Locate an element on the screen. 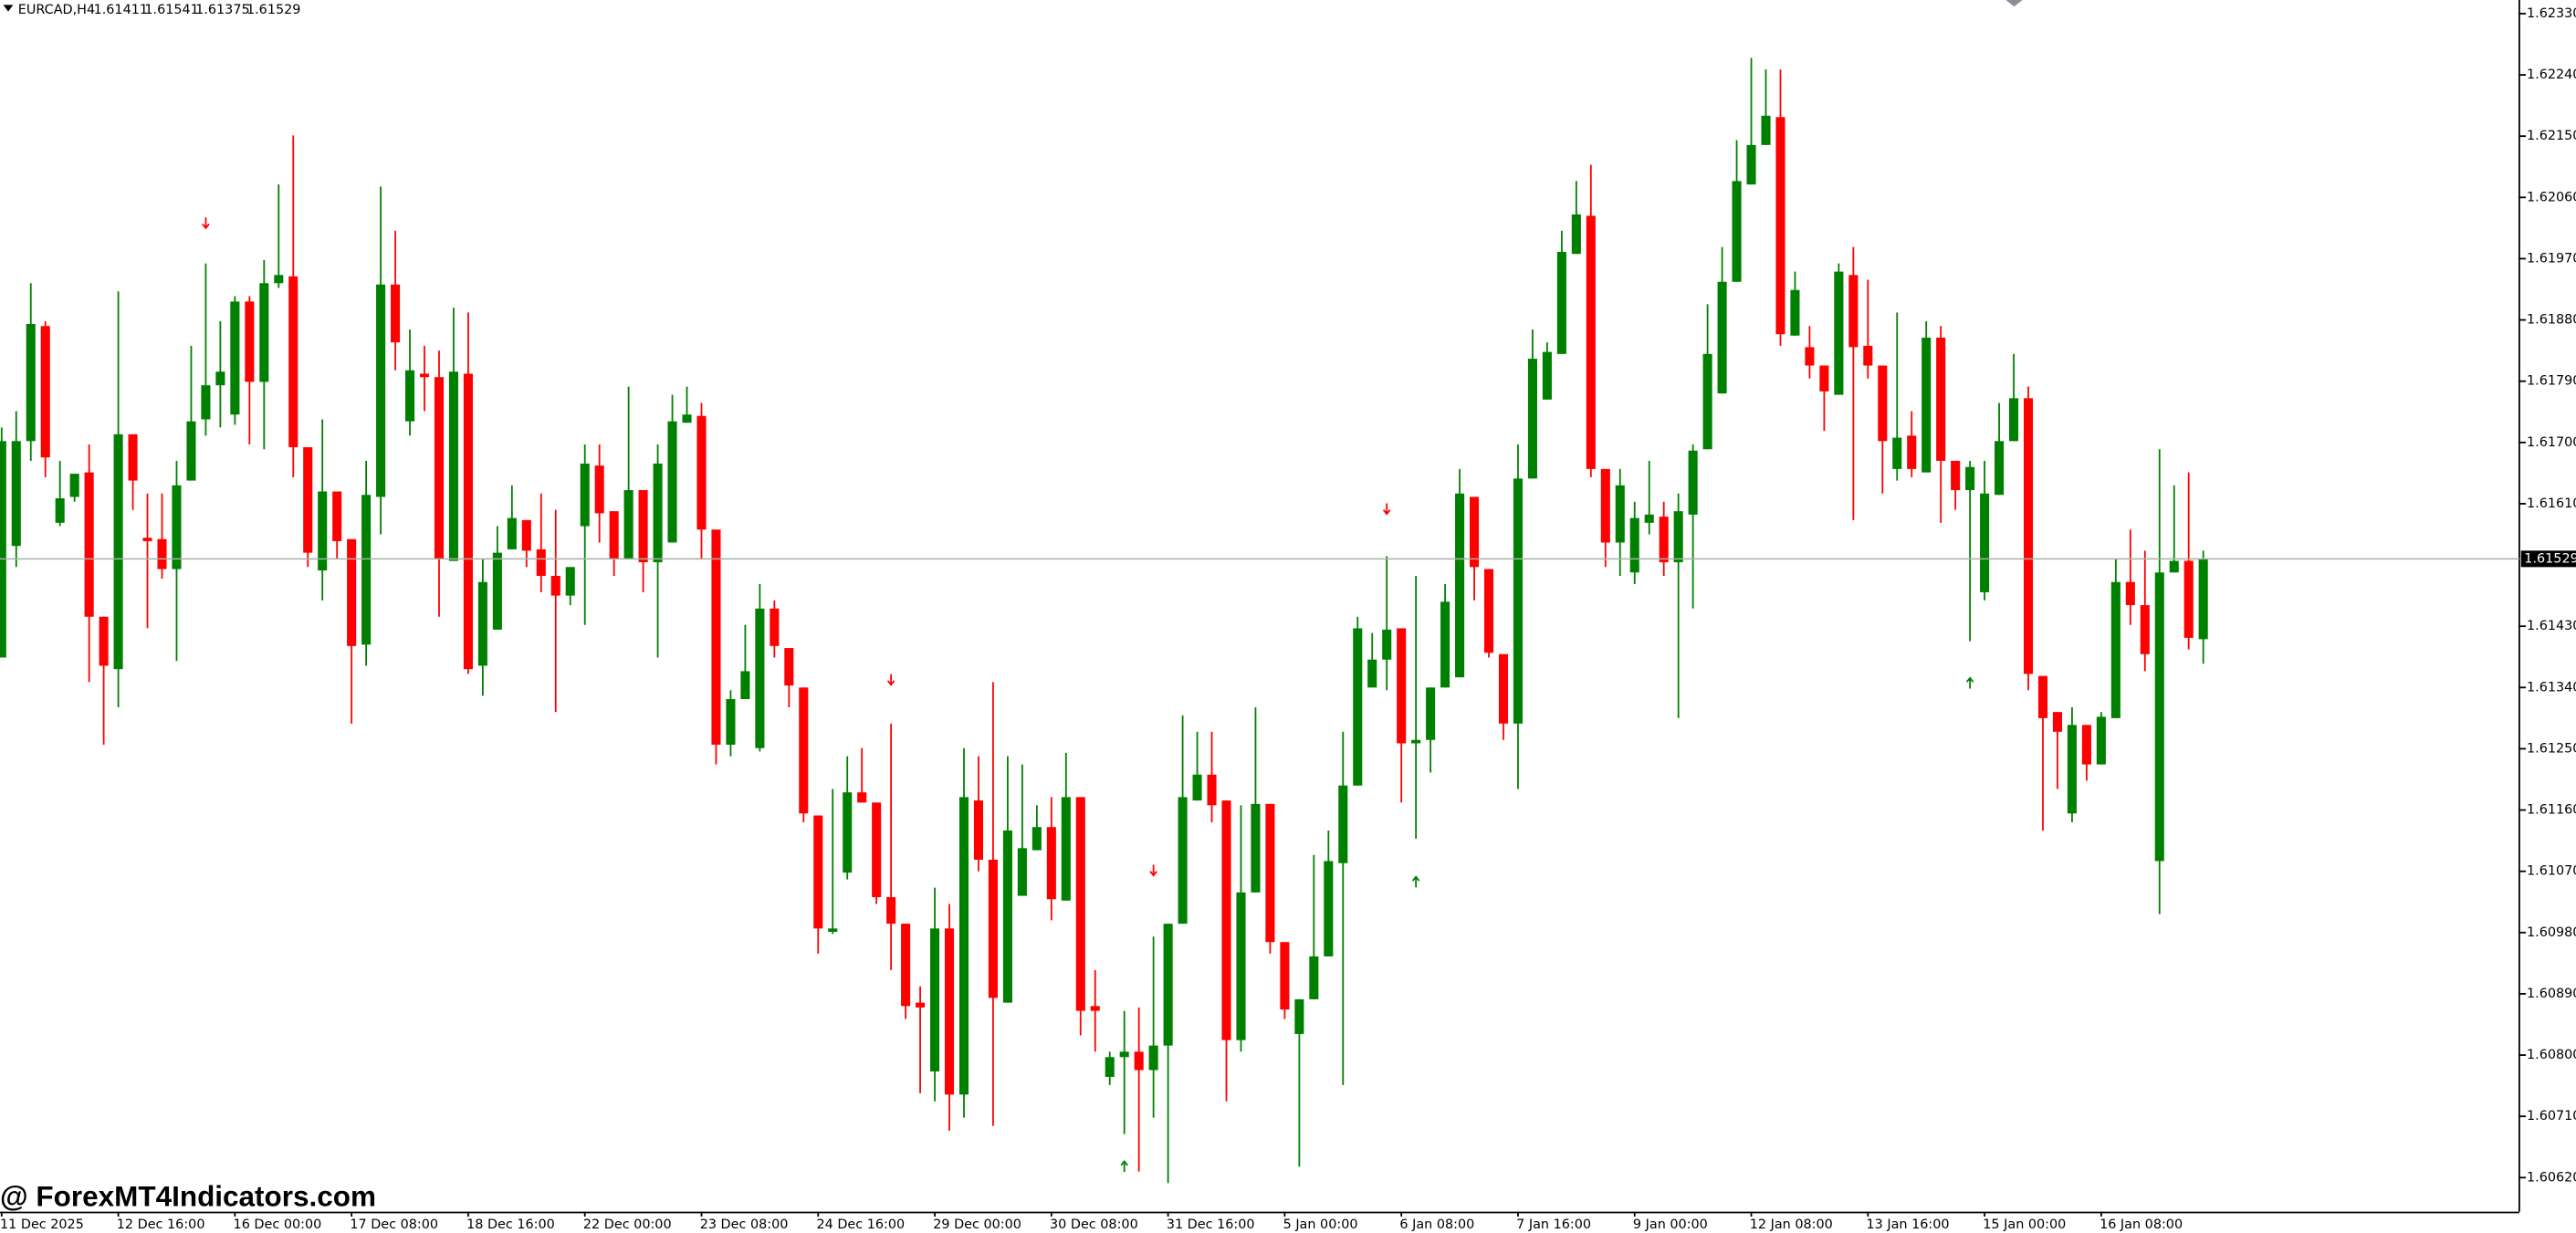 Image resolution: width=2576 pixels, height=1233 pixels. x-tick-label: 17 Dec 08:00 is located at coordinates (394, 1224).